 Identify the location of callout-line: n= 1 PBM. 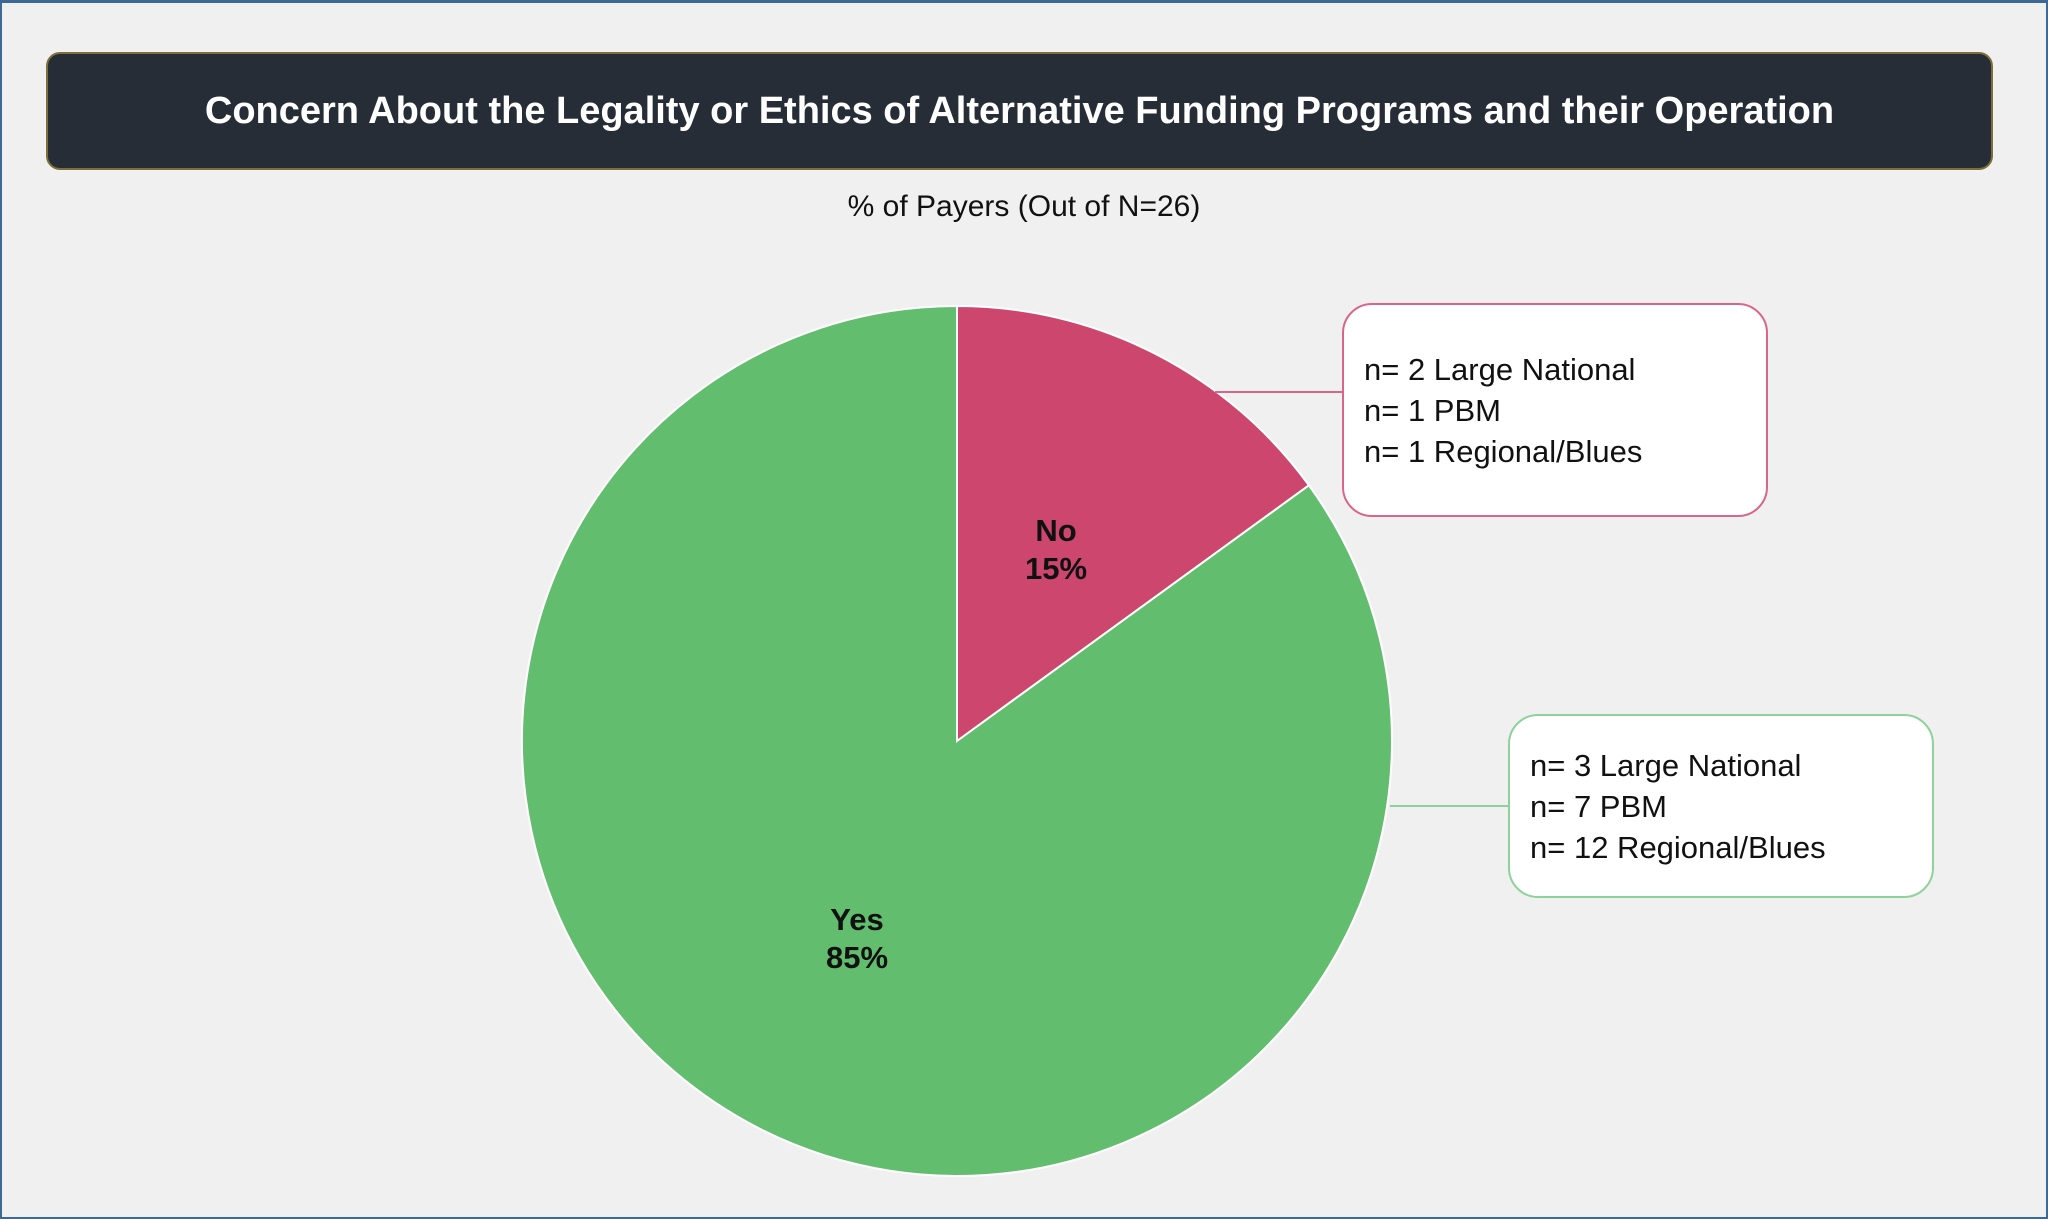
(1432, 410).